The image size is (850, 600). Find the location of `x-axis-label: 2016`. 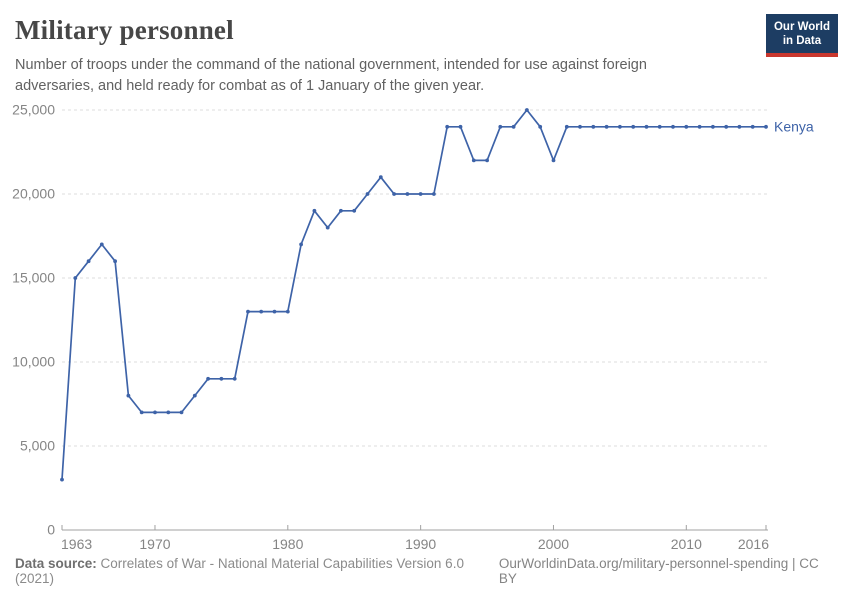

x-axis-label: 2016 is located at coordinates (753, 544).